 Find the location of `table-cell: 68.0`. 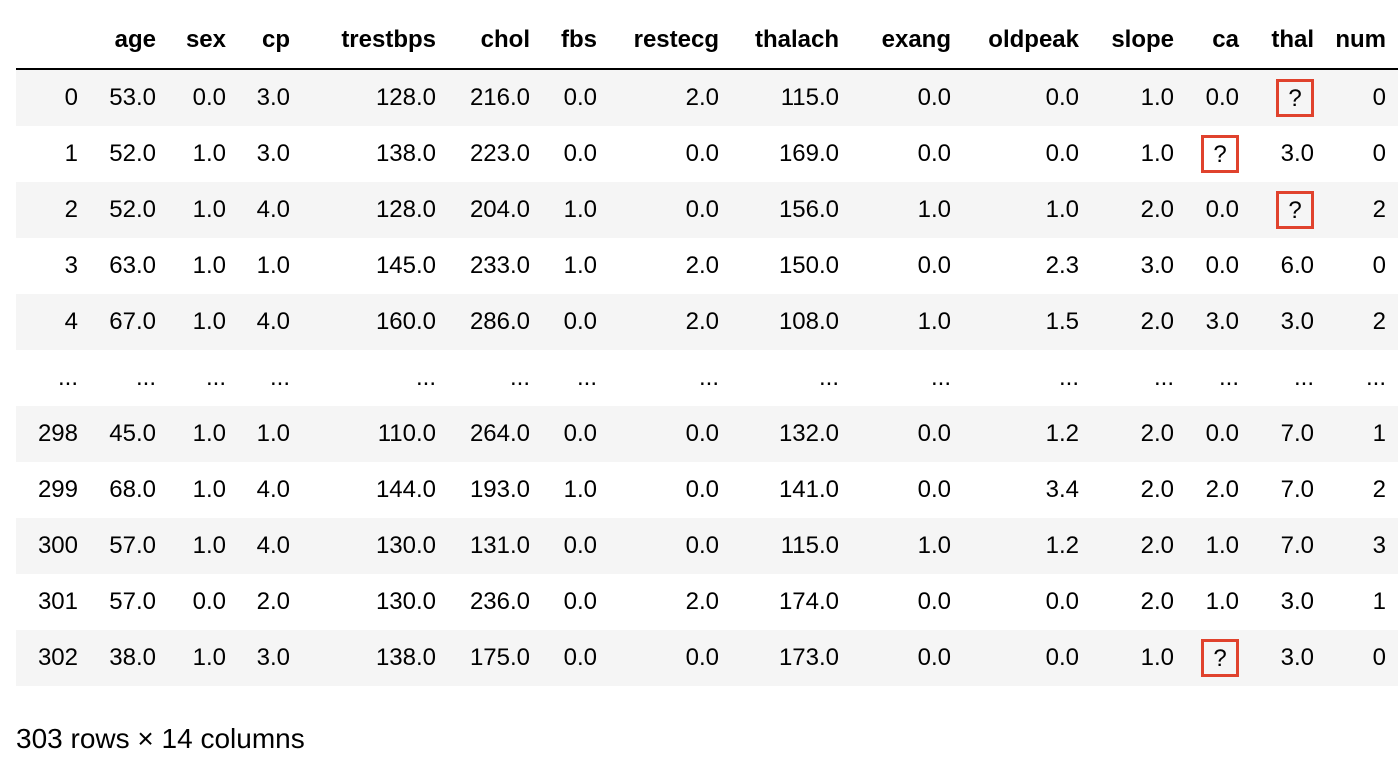

table-cell: 68.0 is located at coordinates (129, 490).